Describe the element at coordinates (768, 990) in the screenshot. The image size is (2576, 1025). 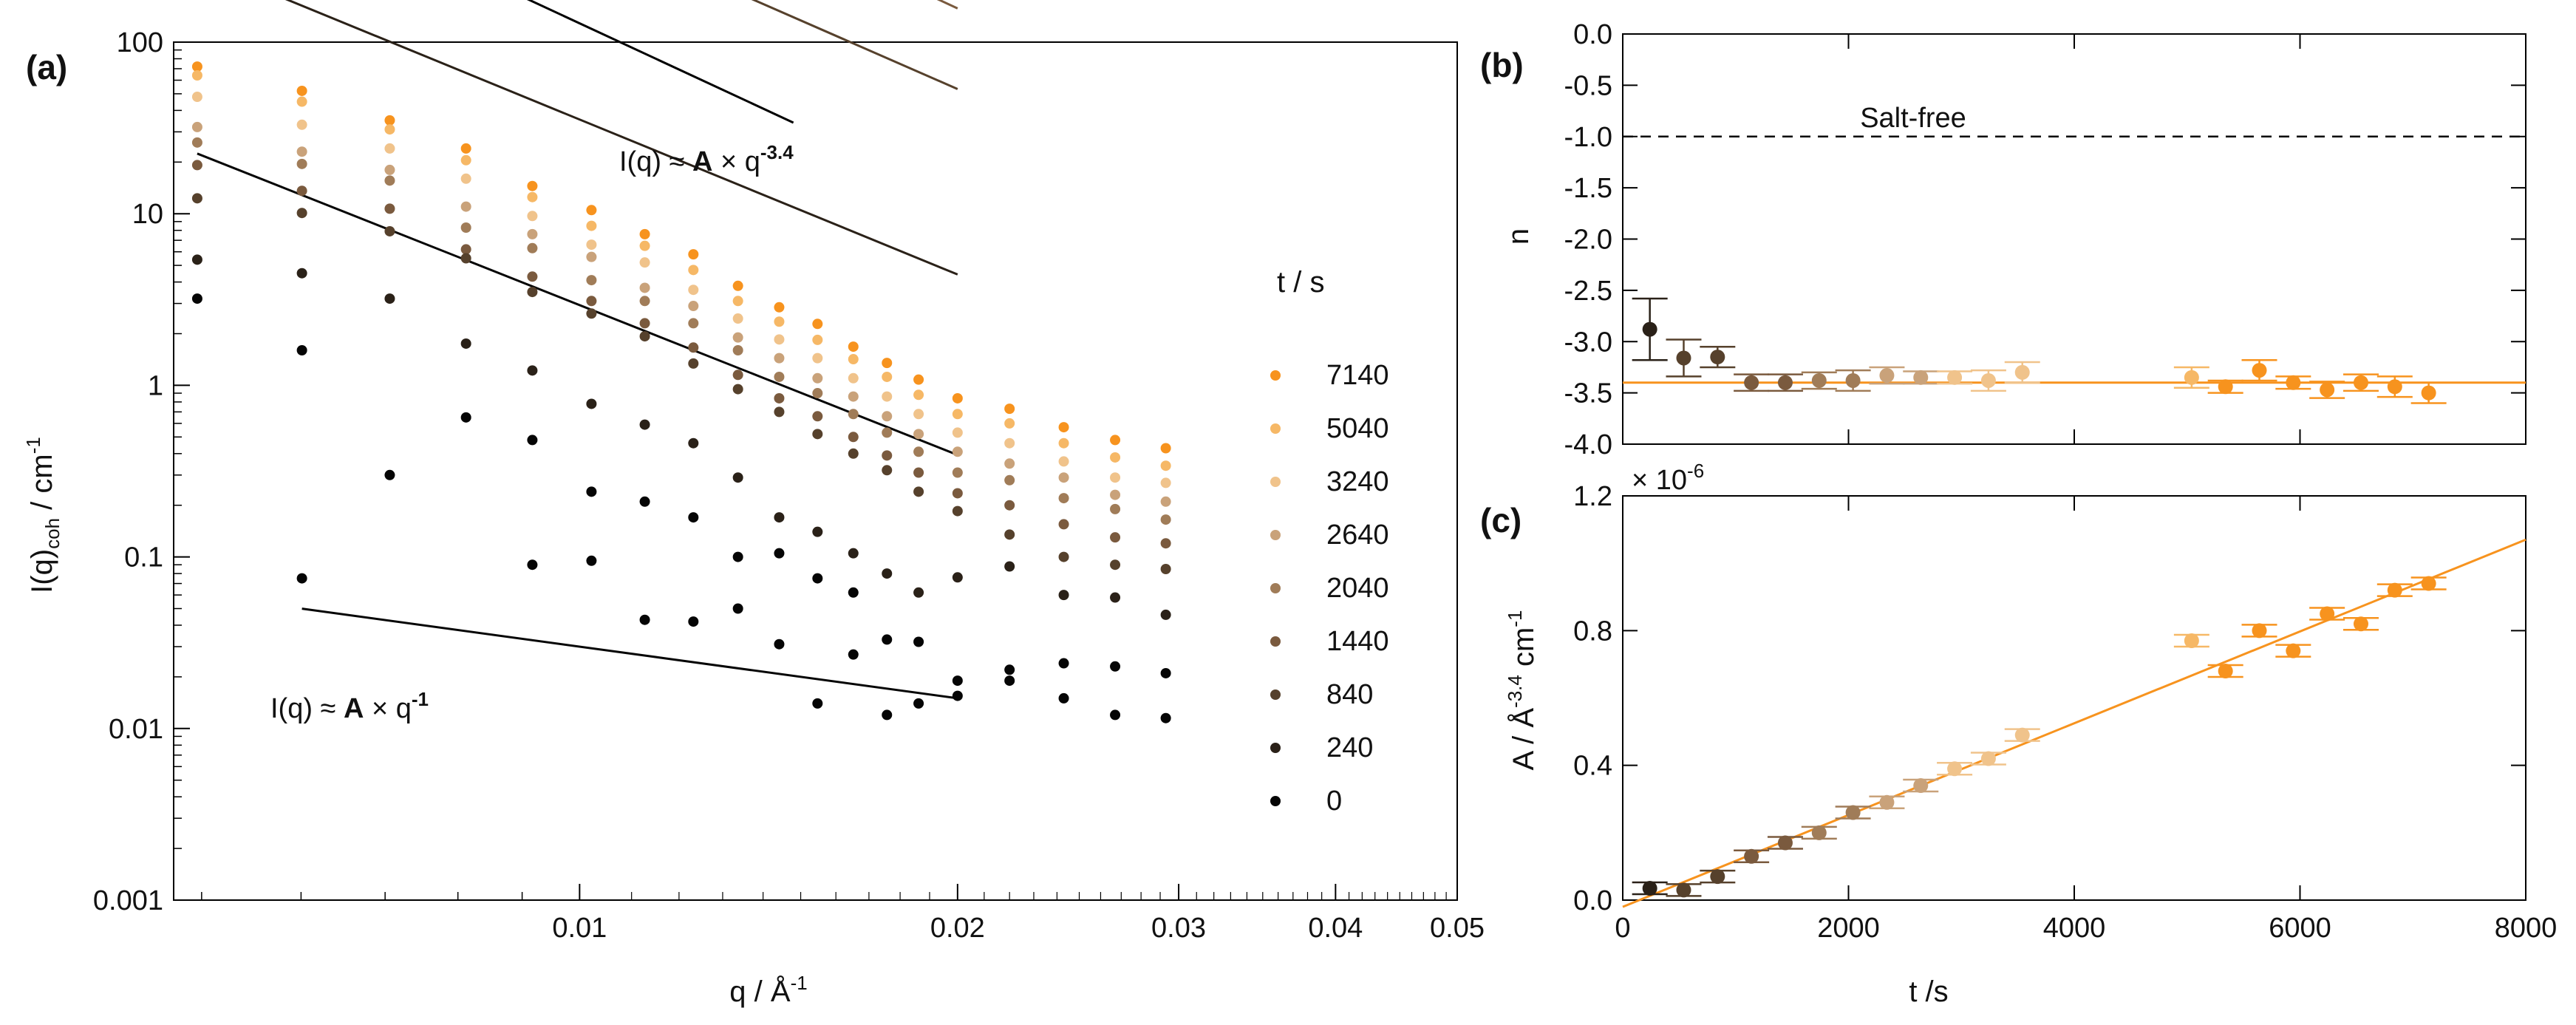
I see `panel-a-x-axis-label: q / Å-1` at that location.